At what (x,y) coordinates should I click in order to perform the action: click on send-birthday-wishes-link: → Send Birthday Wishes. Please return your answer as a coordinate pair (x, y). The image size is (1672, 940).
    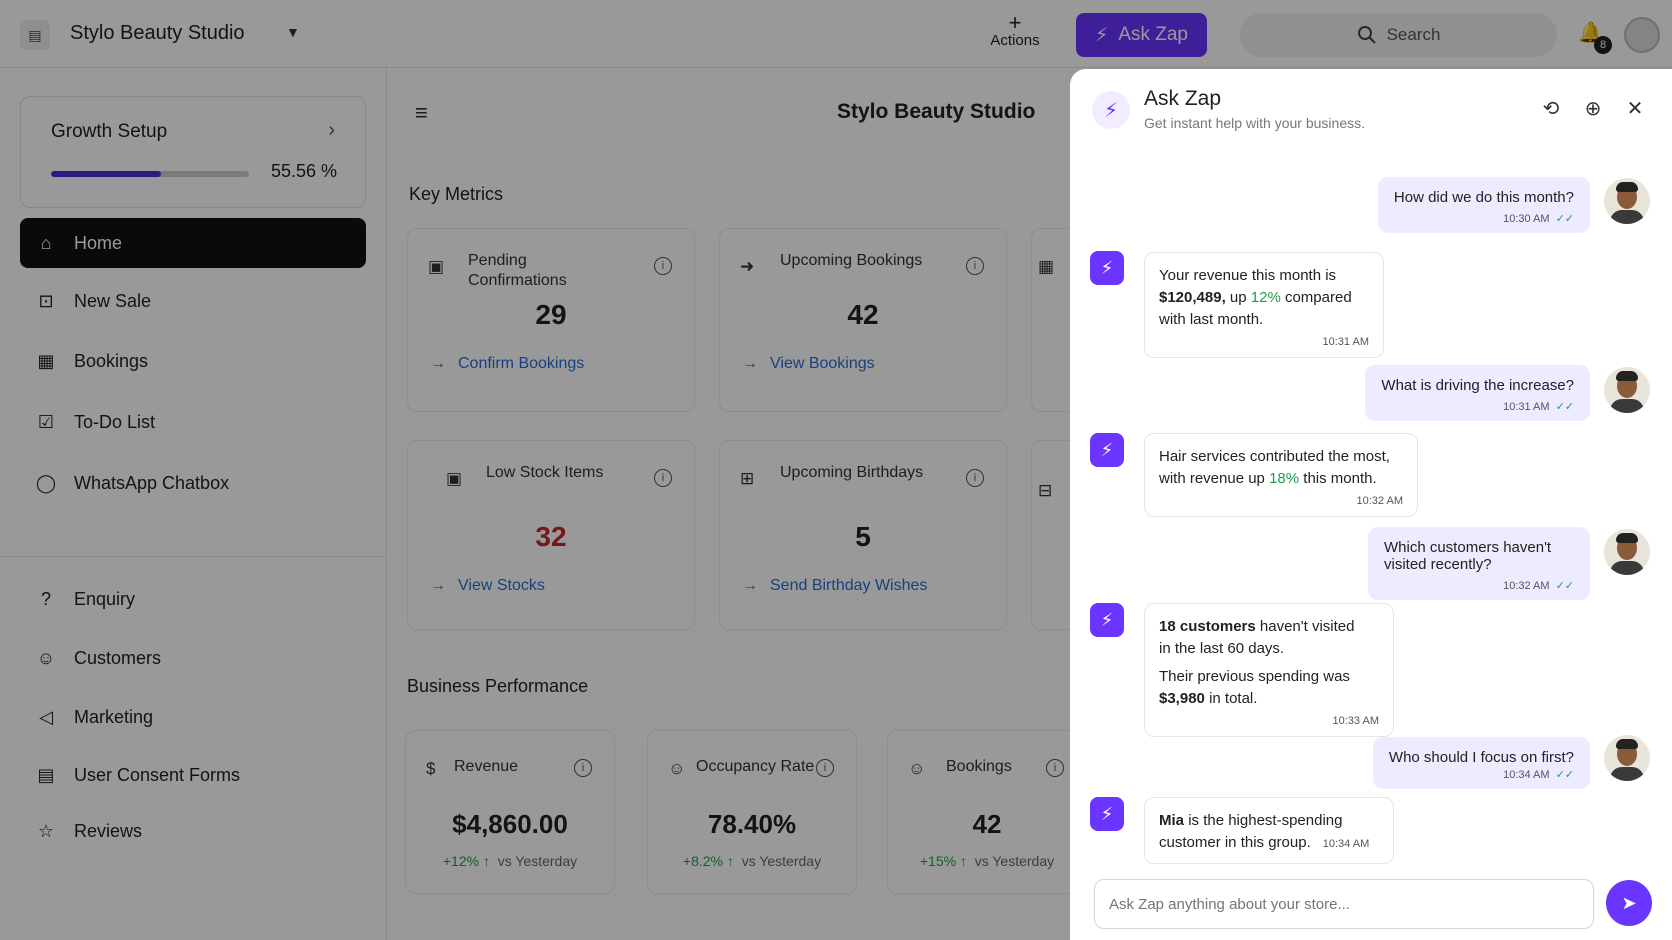
    Looking at the image, I should click on (834, 586).